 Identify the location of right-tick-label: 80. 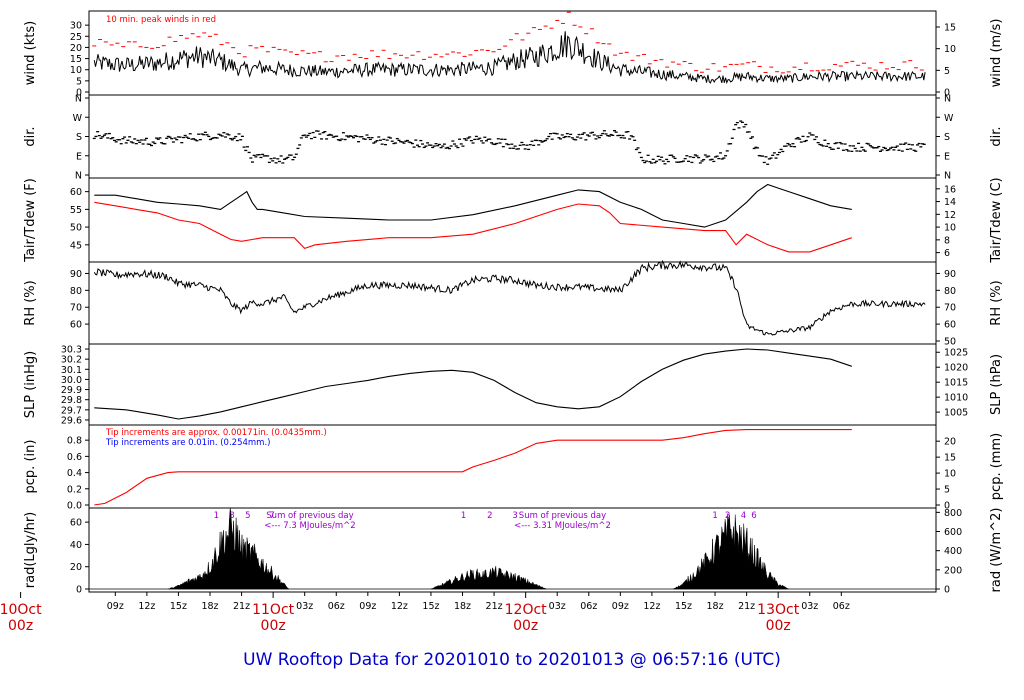
(950, 291).